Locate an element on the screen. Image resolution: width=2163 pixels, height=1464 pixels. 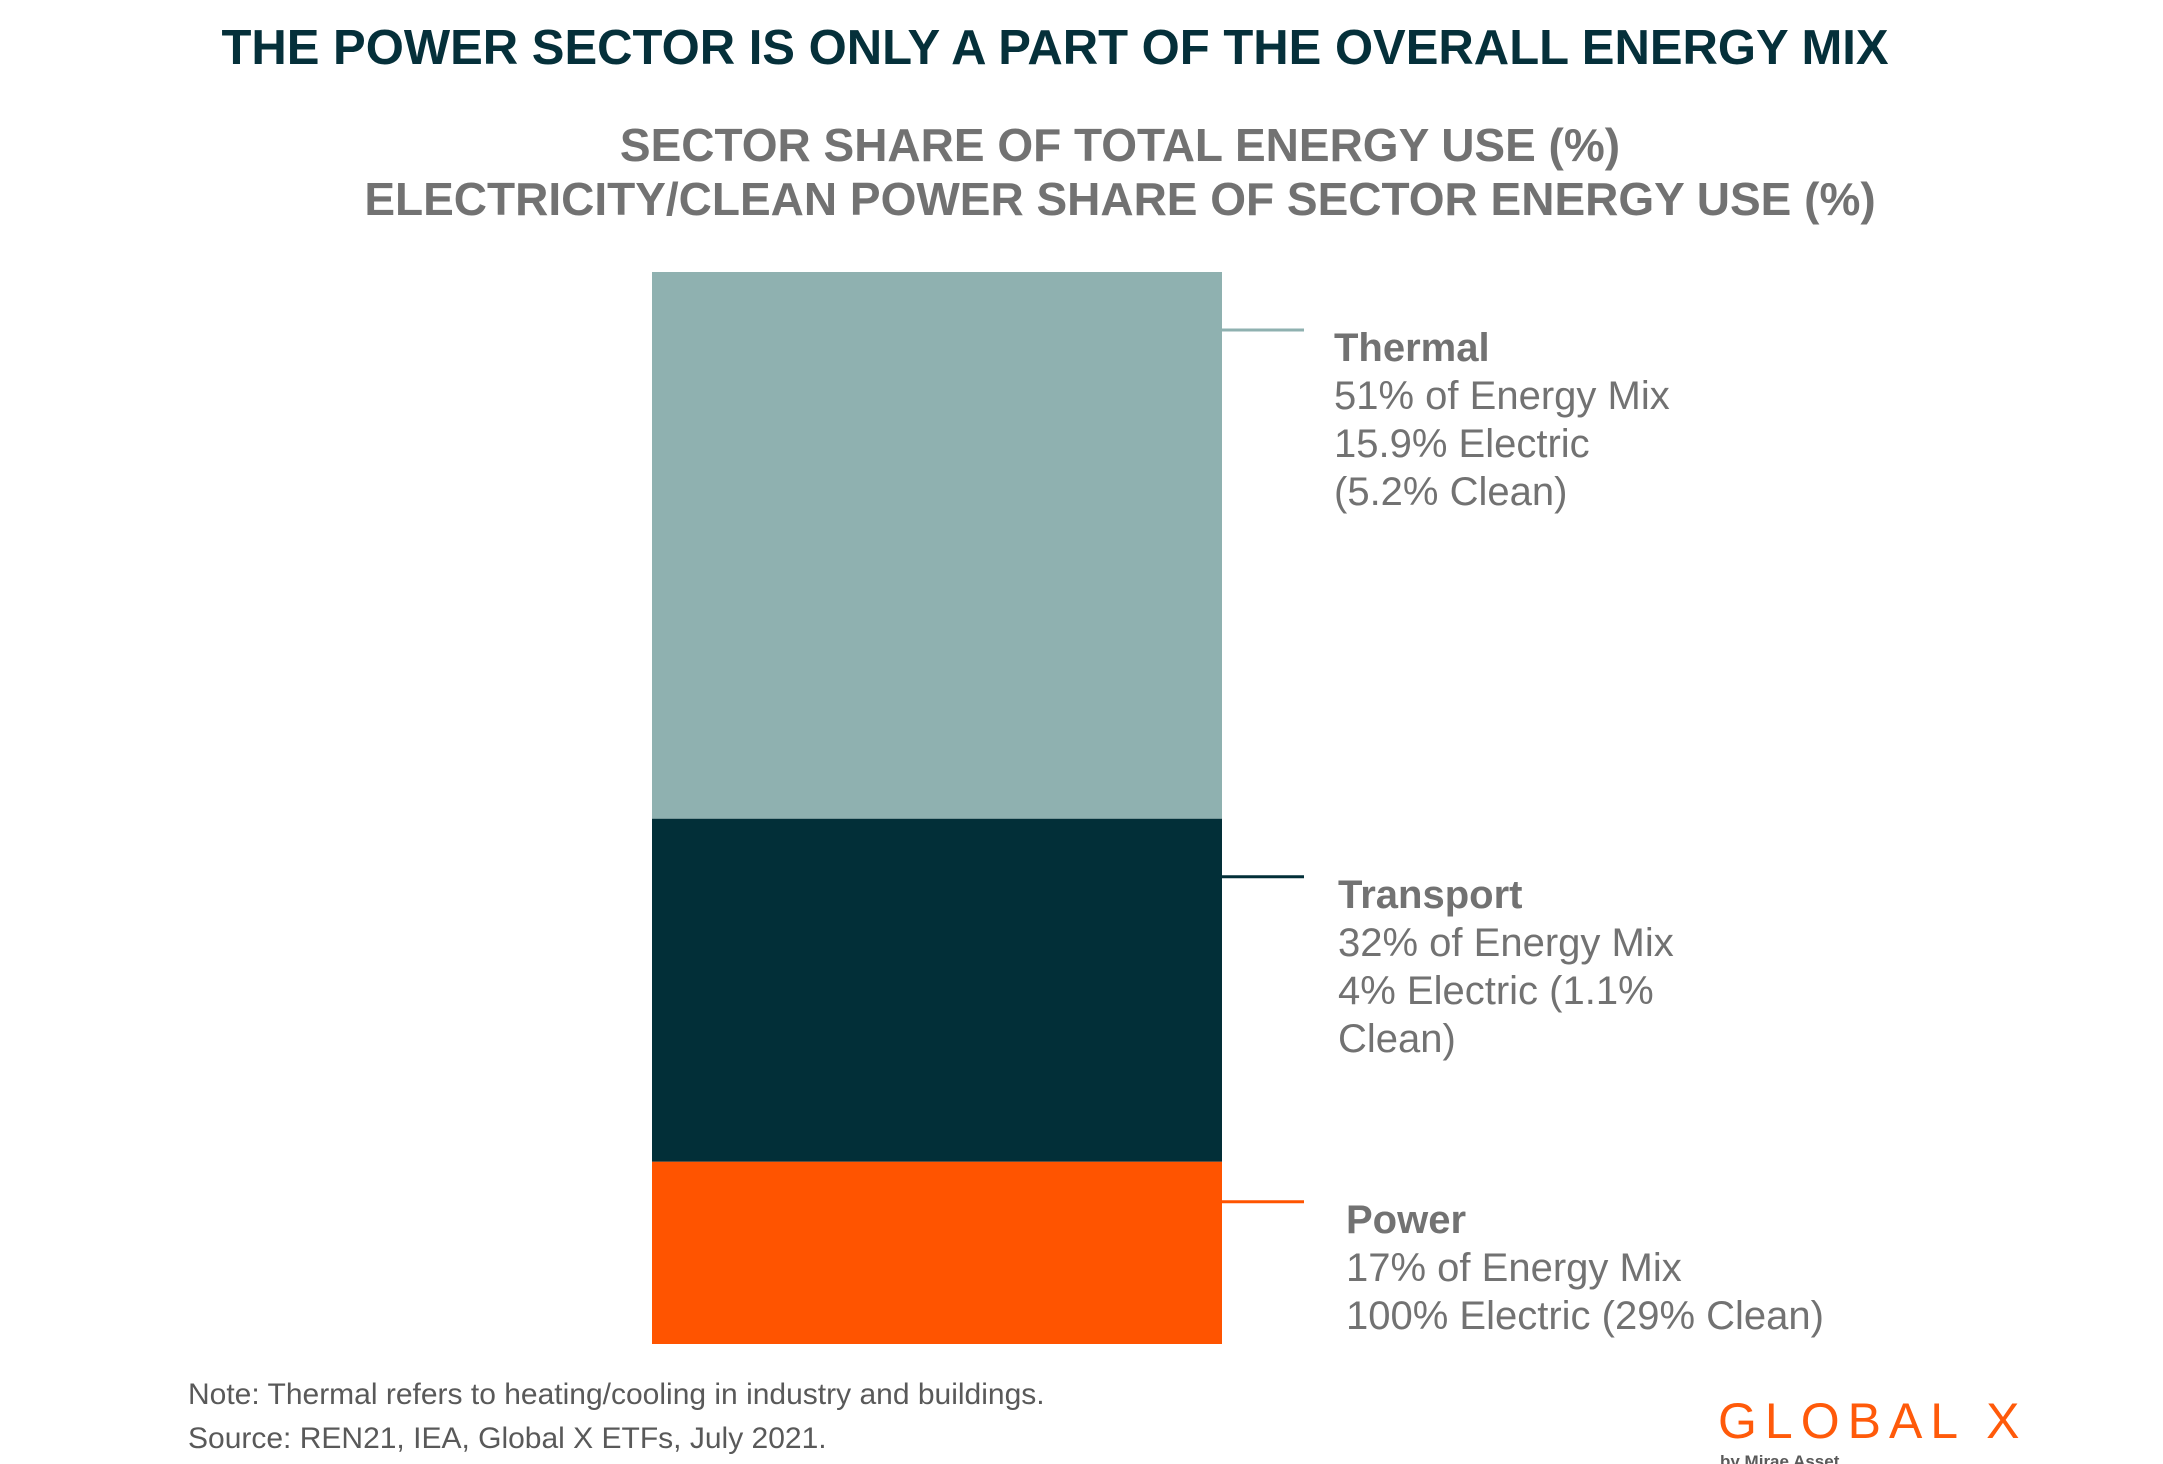
global-x-logo: GLOBAL X by Mirae Asset is located at coordinates (1873, 1428).